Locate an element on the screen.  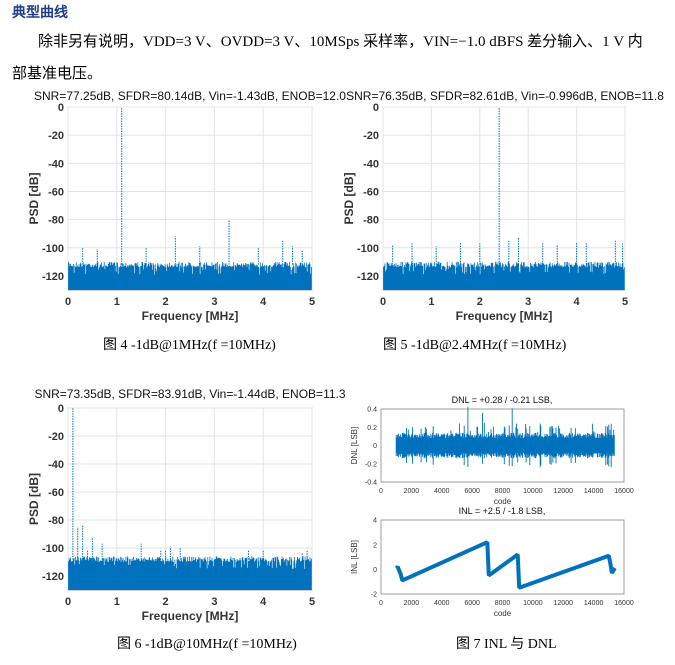
y-tick-label: 0.4 is located at coordinates (372, 410).